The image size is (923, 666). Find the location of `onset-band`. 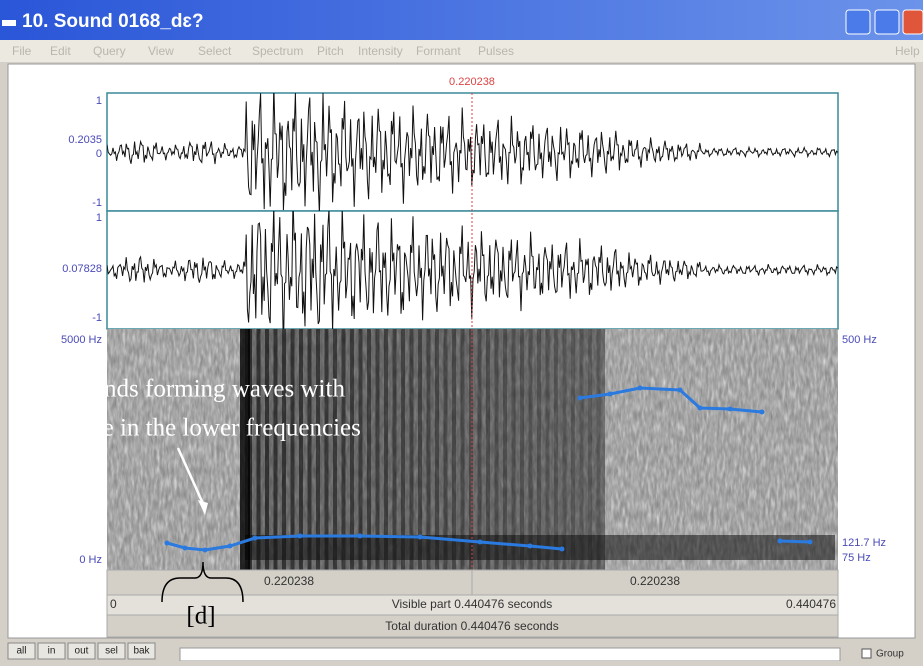

onset-band is located at coordinates (245, 449).